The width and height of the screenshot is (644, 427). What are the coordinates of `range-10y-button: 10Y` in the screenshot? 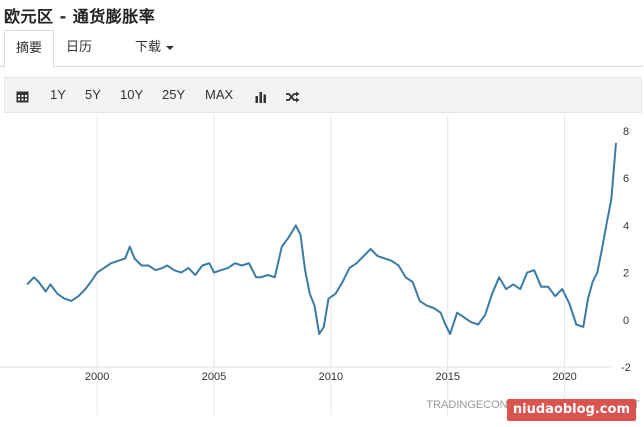 It's located at (132, 94).